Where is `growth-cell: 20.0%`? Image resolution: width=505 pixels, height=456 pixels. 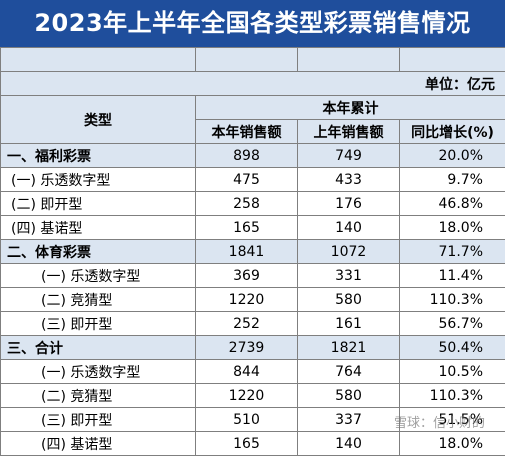 growth-cell: 20.0% is located at coordinates (452, 156).